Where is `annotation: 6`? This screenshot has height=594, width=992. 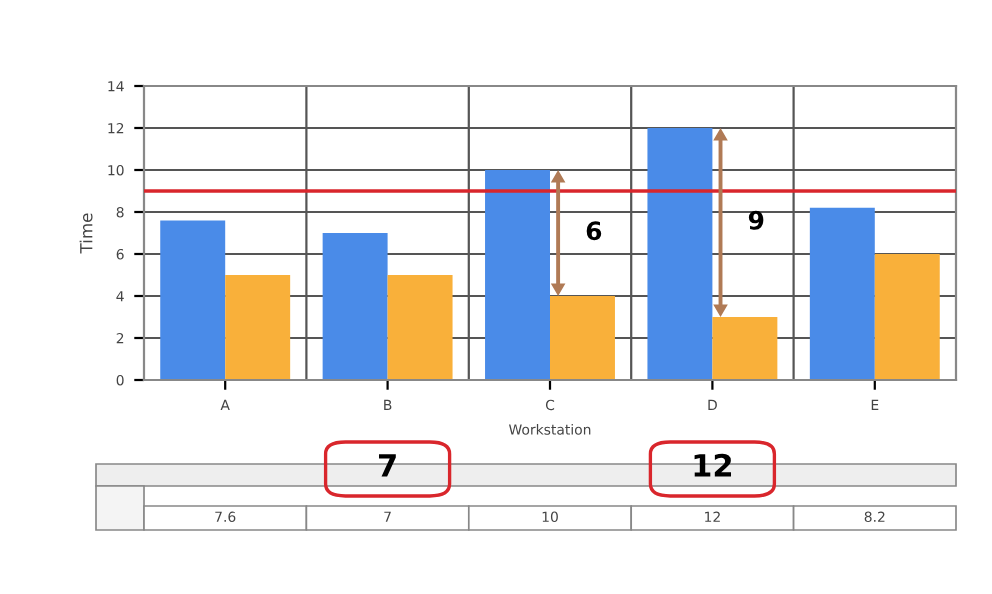
annotation: 6 is located at coordinates (594, 231).